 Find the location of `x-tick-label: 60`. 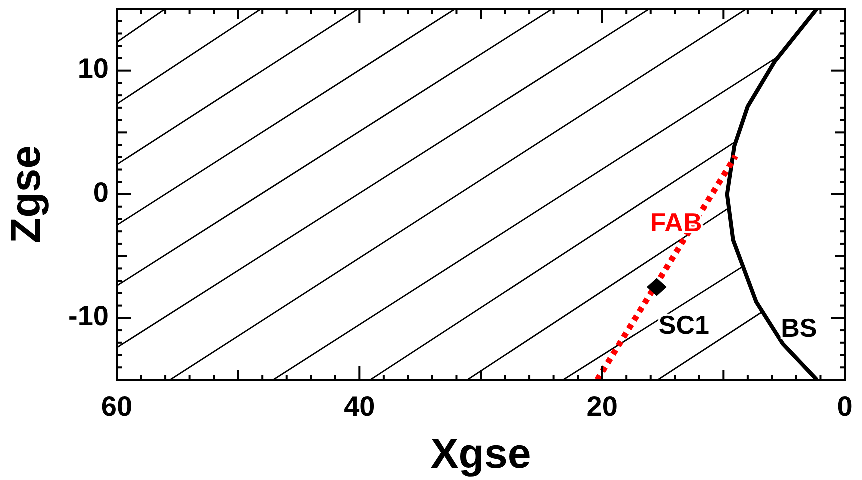

x-tick-label: 60 is located at coordinates (117, 406).